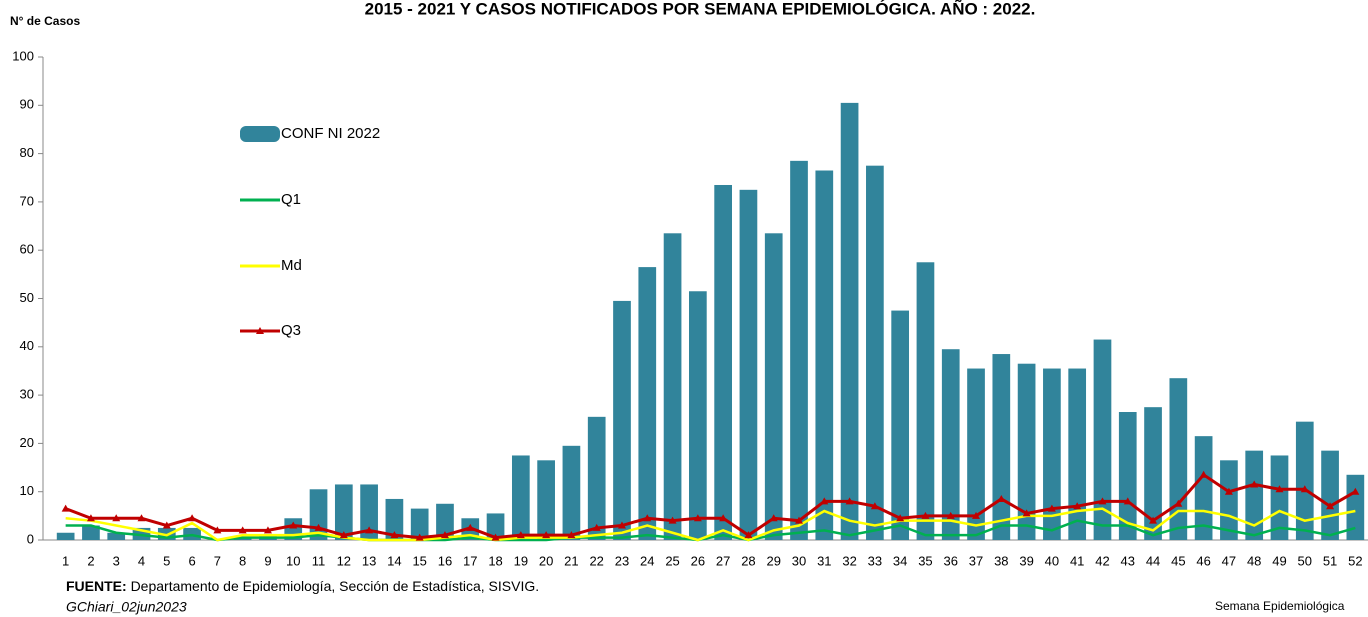  Describe the element at coordinates (419, 560) in the screenshot. I see `x-tick-label: 15` at that location.